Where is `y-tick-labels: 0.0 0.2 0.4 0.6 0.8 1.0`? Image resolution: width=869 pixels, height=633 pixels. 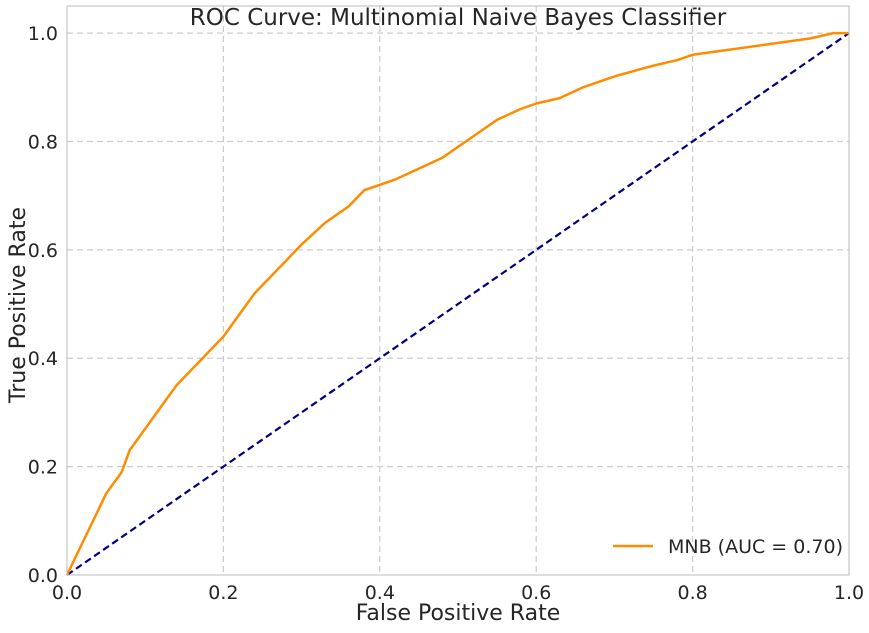 y-tick-labels: 0.0 0.2 0.4 0.6 0.8 1.0 is located at coordinates (43, 305).